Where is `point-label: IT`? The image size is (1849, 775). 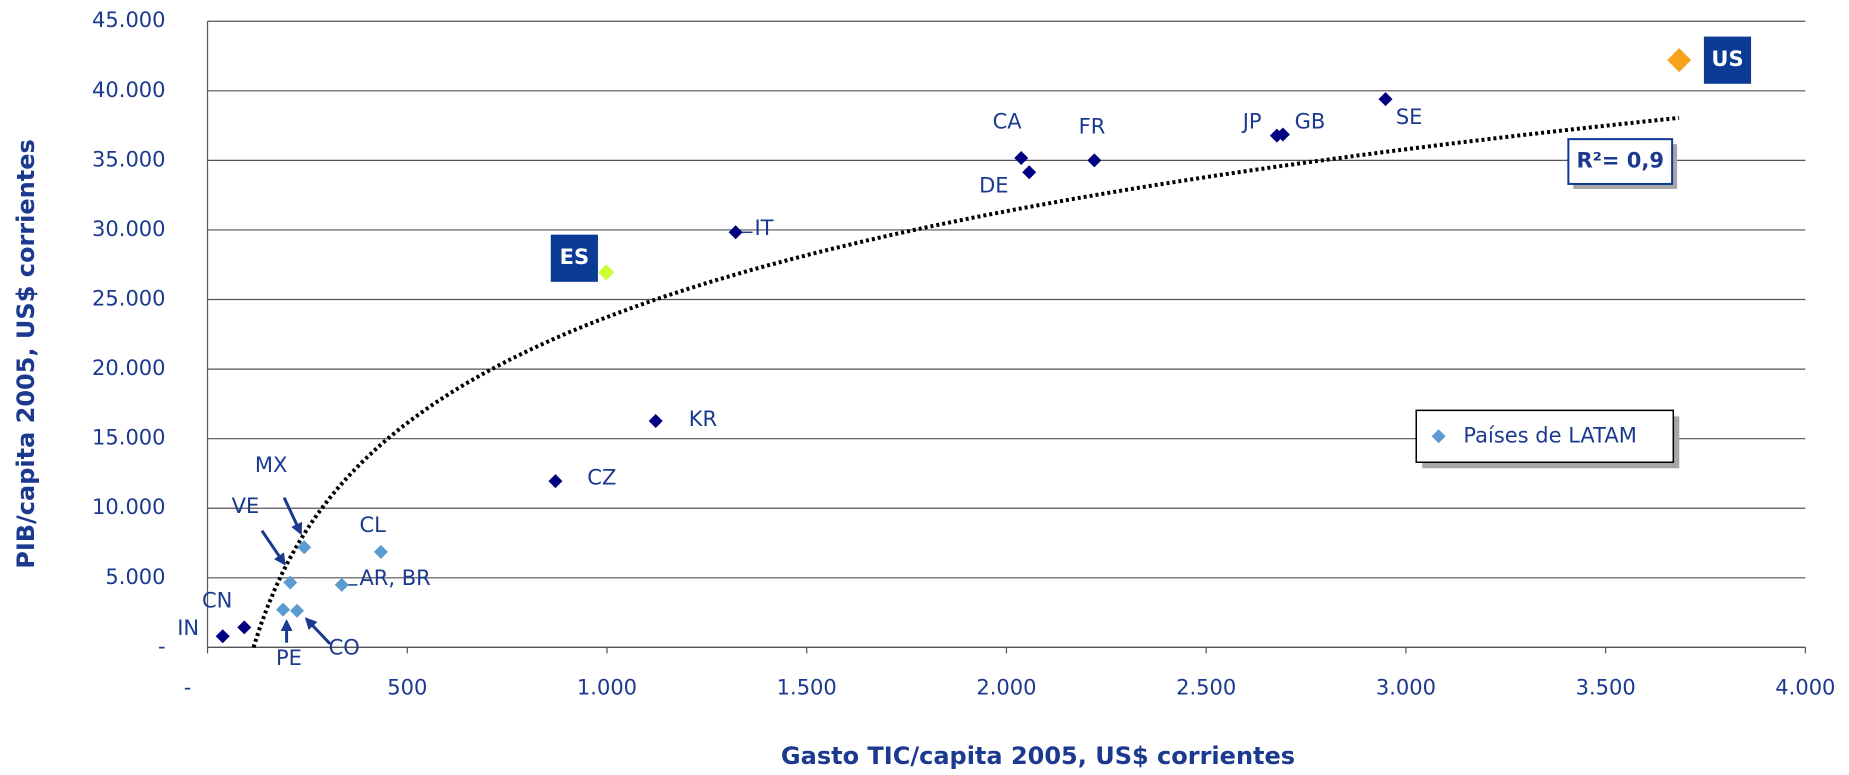 point-label: IT is located at coordinates (763, 228).